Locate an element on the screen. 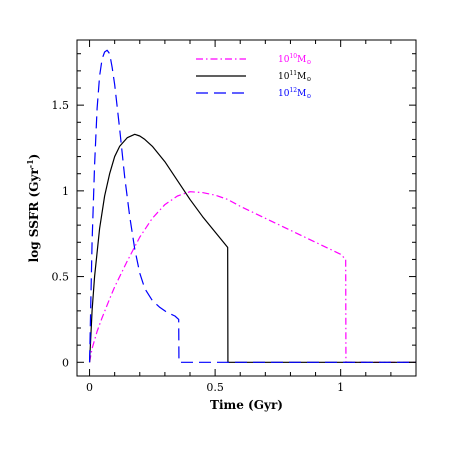 This screenshot has width=452, height=452. x-tick-label: 1 is located at coordinates (340, 387).